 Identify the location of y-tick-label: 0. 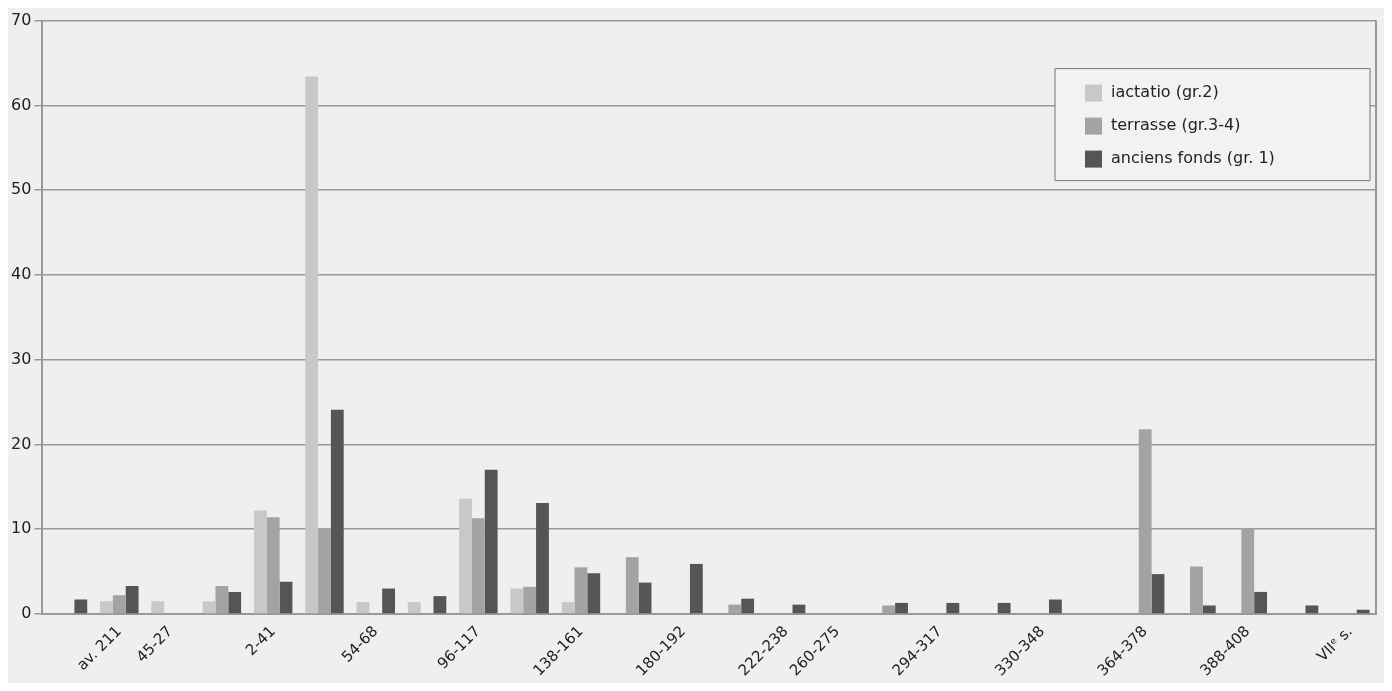
(26, 613).